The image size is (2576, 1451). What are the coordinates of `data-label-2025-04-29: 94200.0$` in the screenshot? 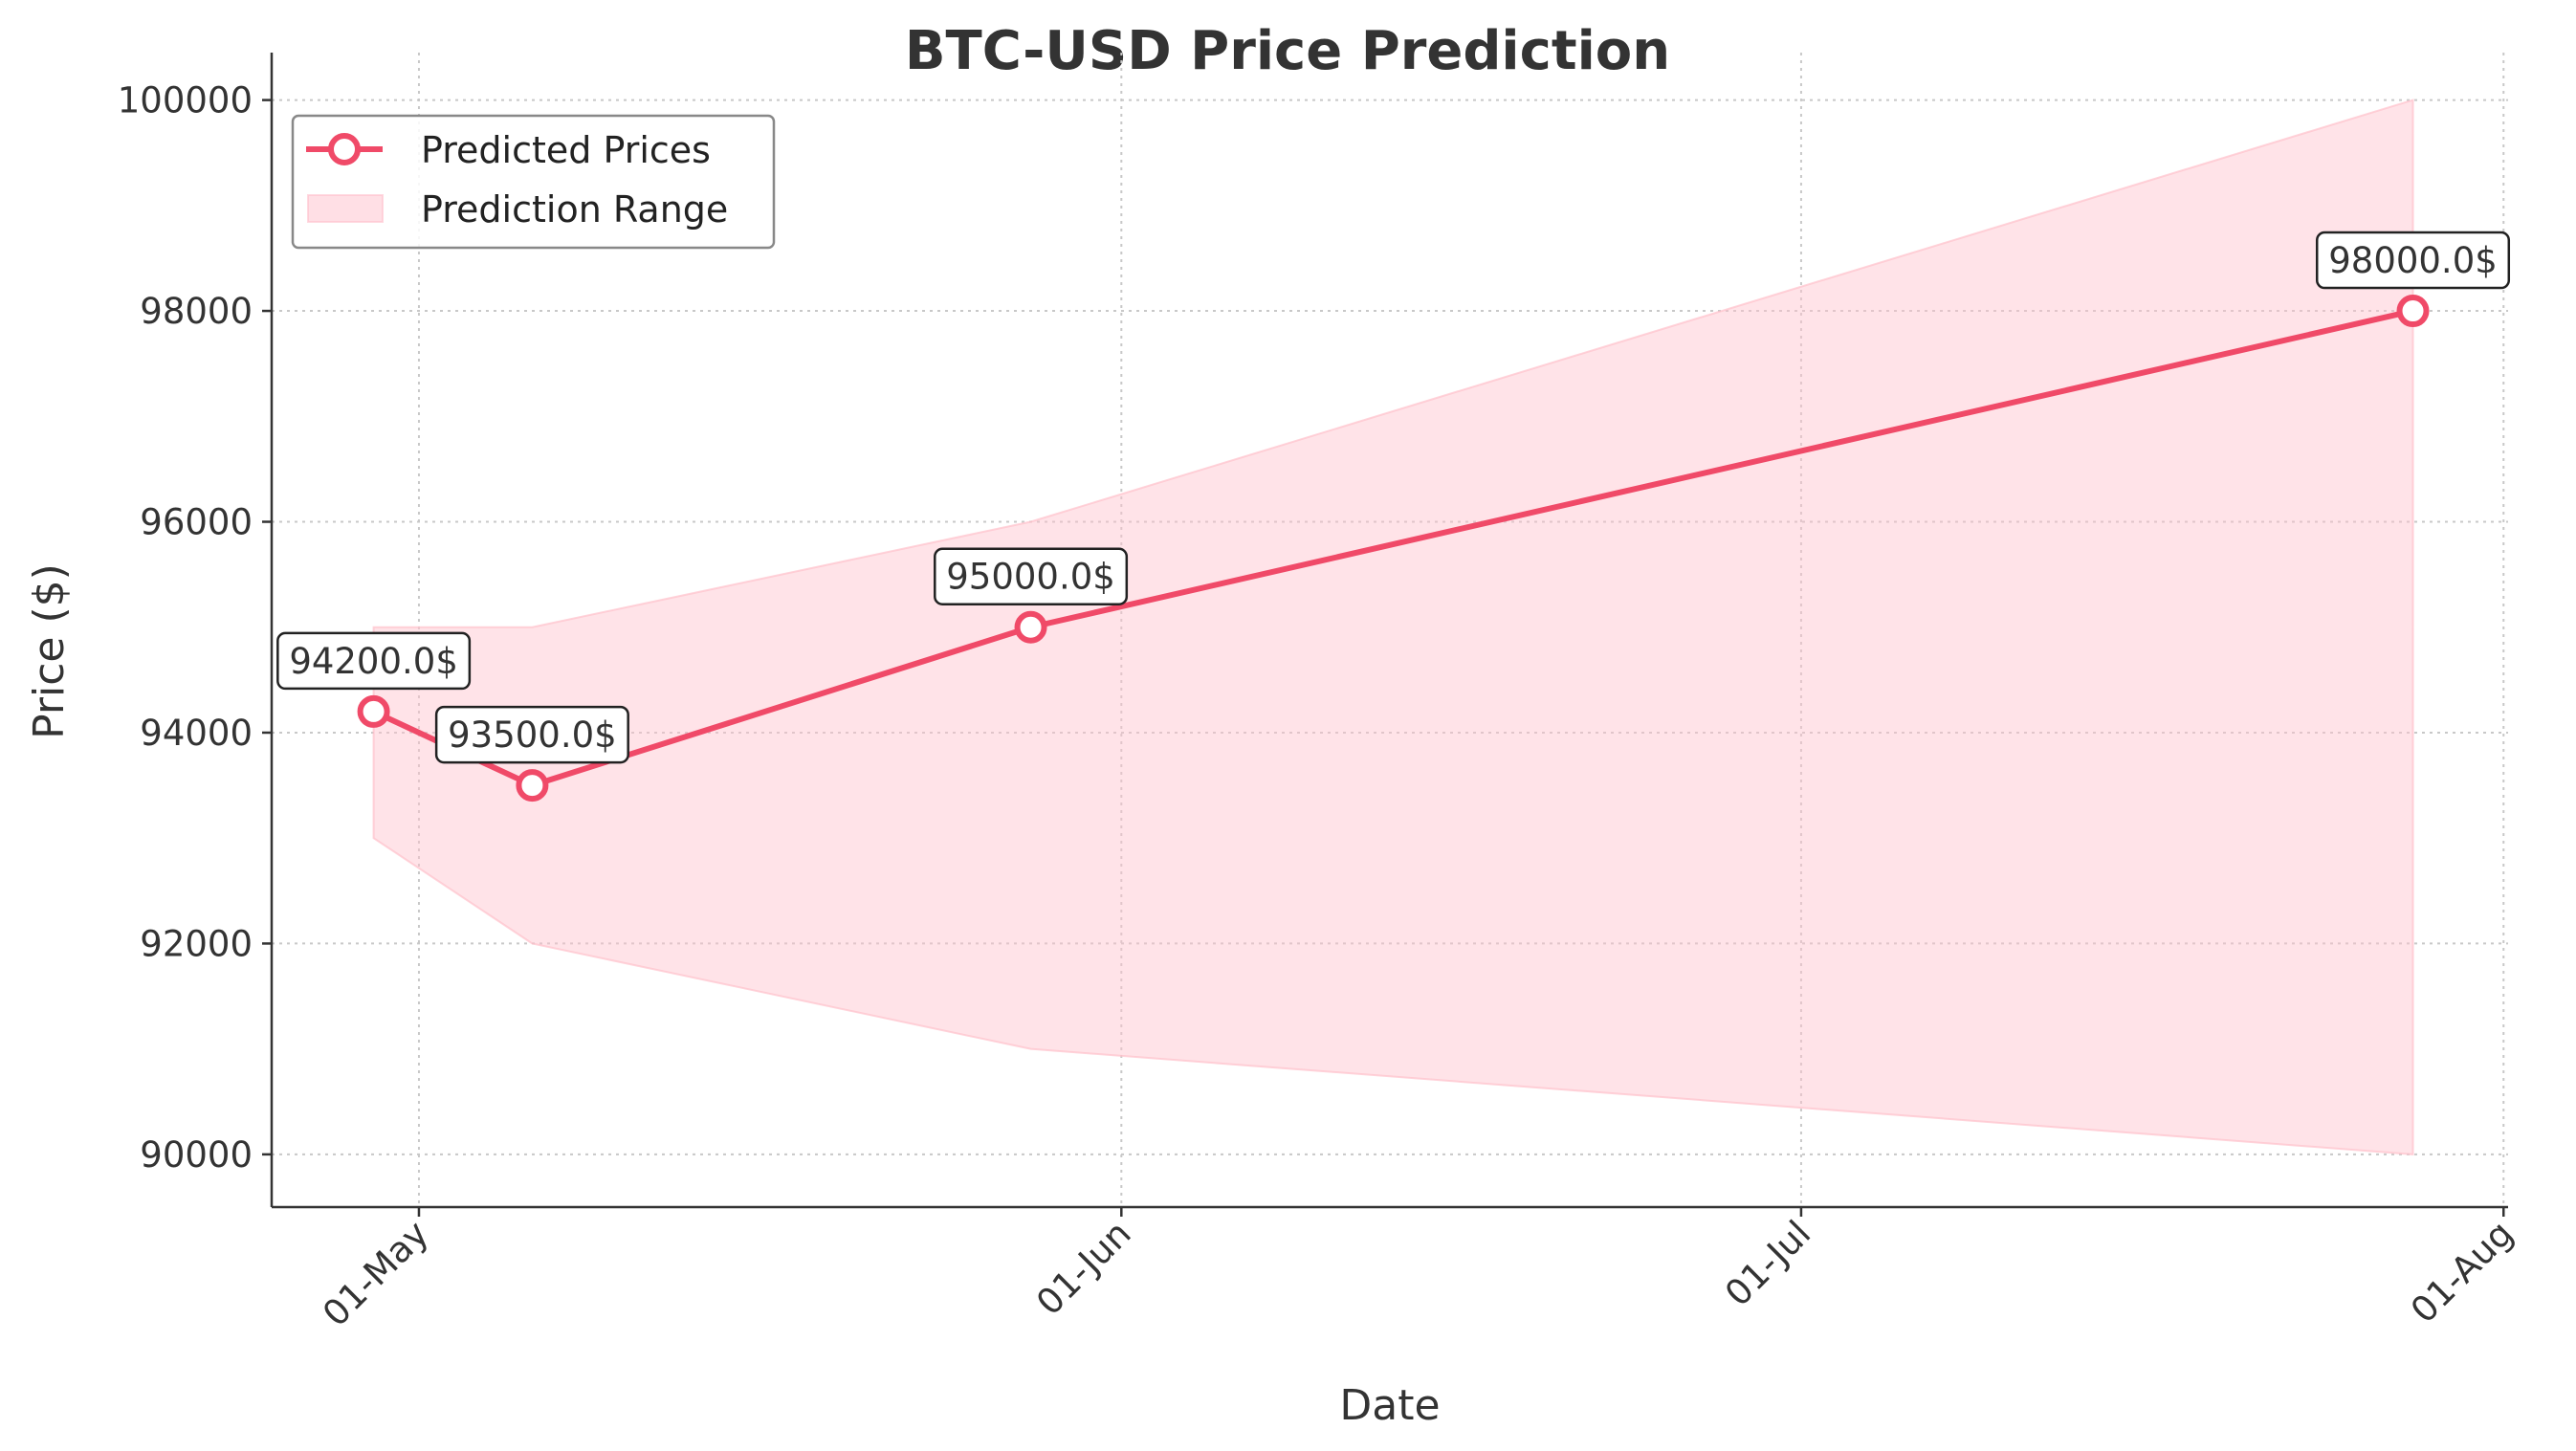 It's located at (374, 661).